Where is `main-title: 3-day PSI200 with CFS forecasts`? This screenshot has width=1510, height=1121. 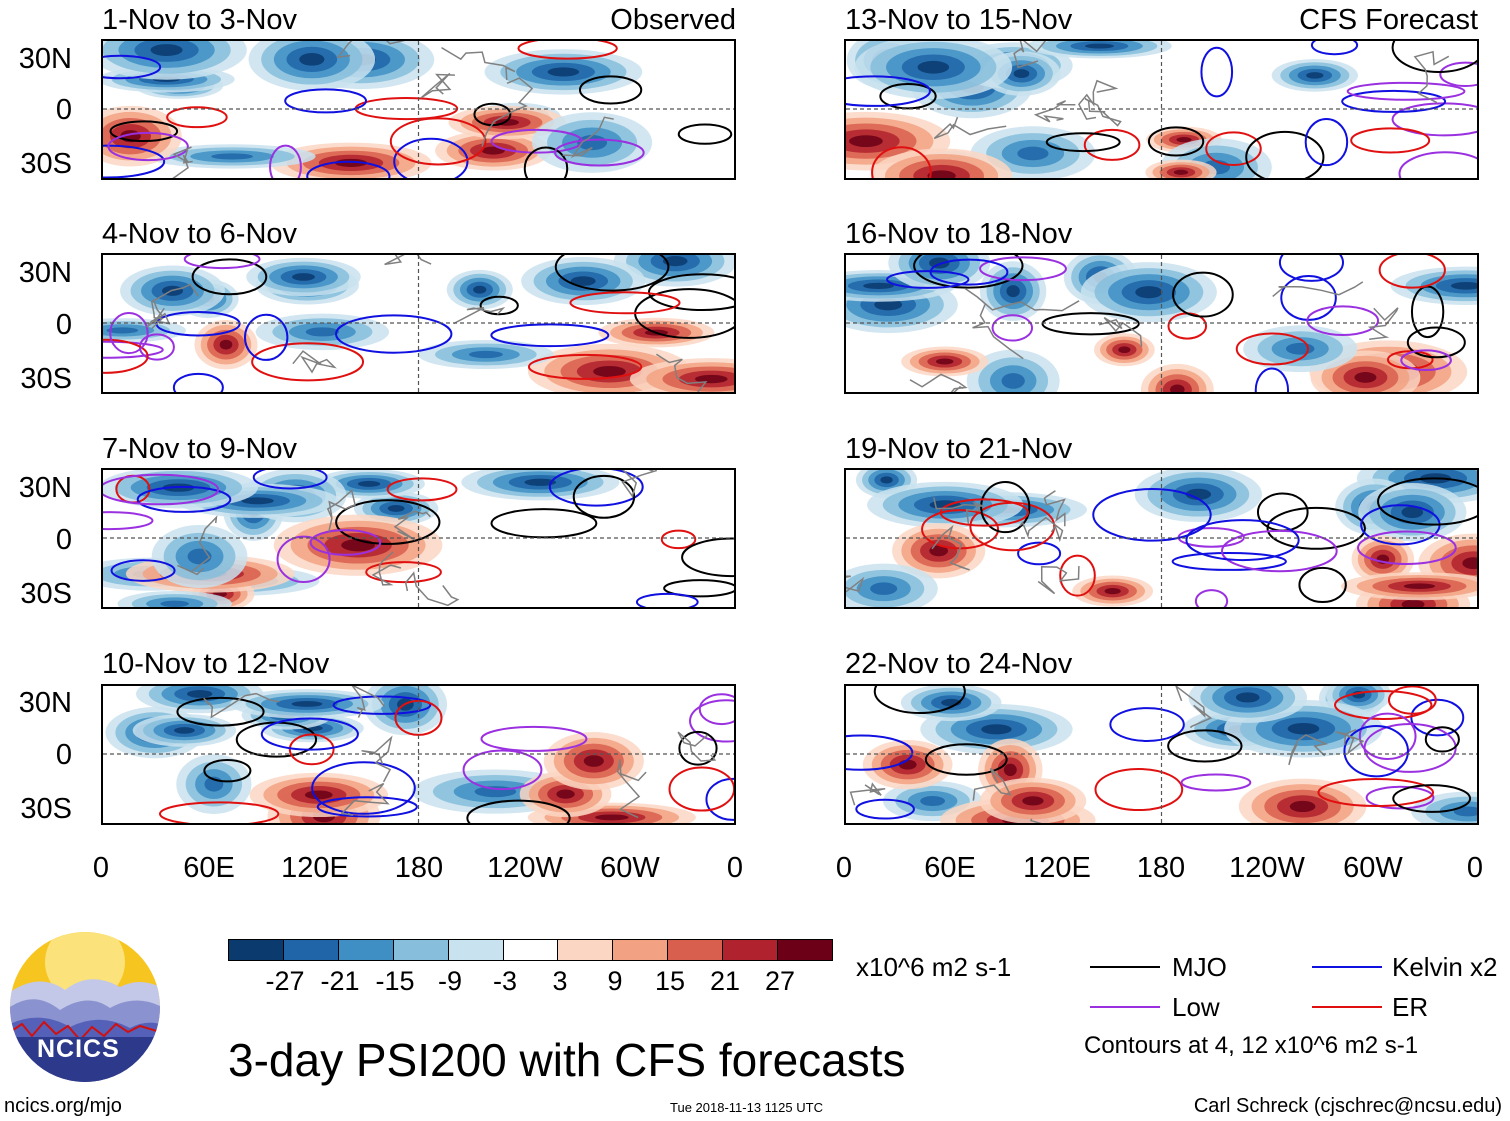
main-title: 3-day PSI200 with CFS forecasts is located at coordinates (567, 1060).